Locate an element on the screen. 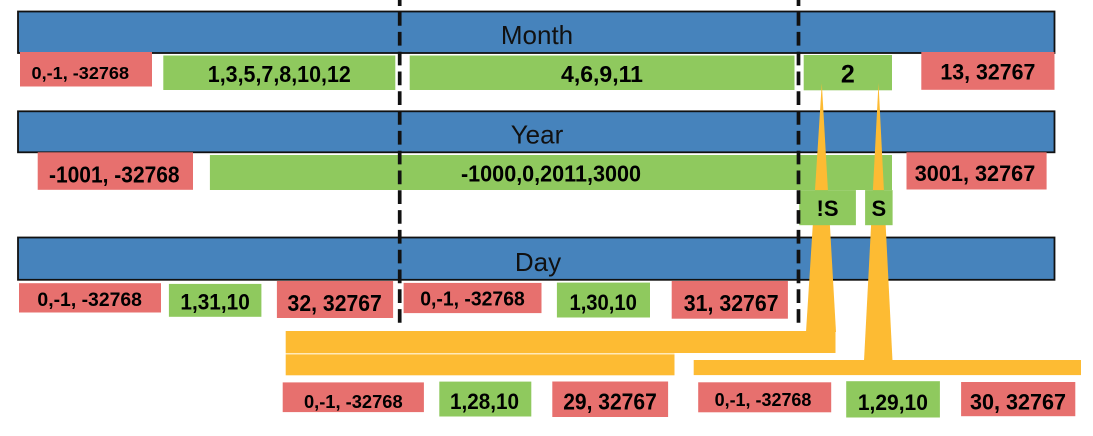 This screenshot has height=436, width=1093. svg-text: 31, 32767 is located at coordinates (731, 303).